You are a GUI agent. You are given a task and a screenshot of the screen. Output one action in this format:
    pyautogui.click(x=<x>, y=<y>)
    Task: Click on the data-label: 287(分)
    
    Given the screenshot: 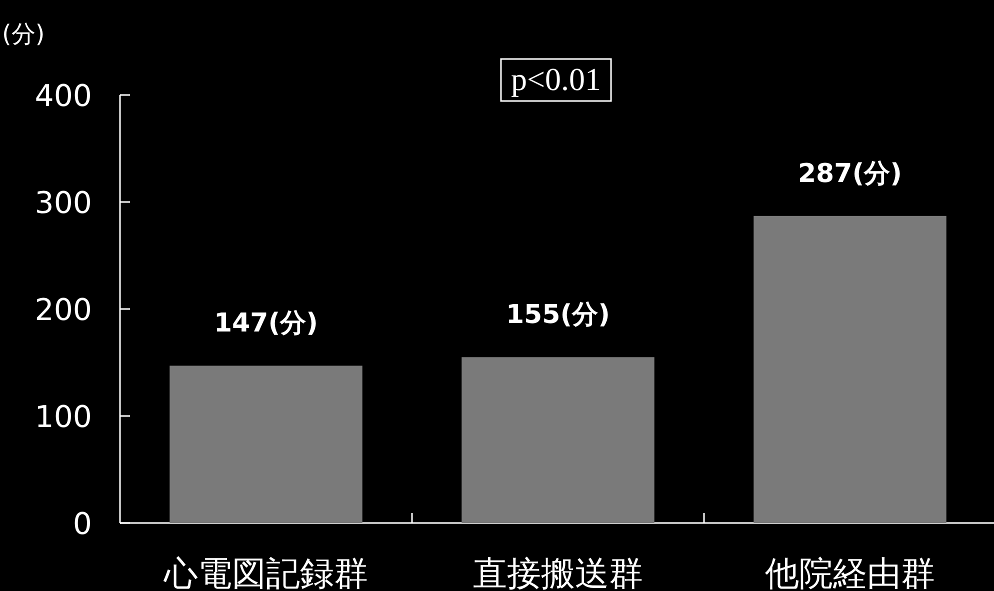 What is the action you would take?
    pyautogui.click(x=850, y=173)
    